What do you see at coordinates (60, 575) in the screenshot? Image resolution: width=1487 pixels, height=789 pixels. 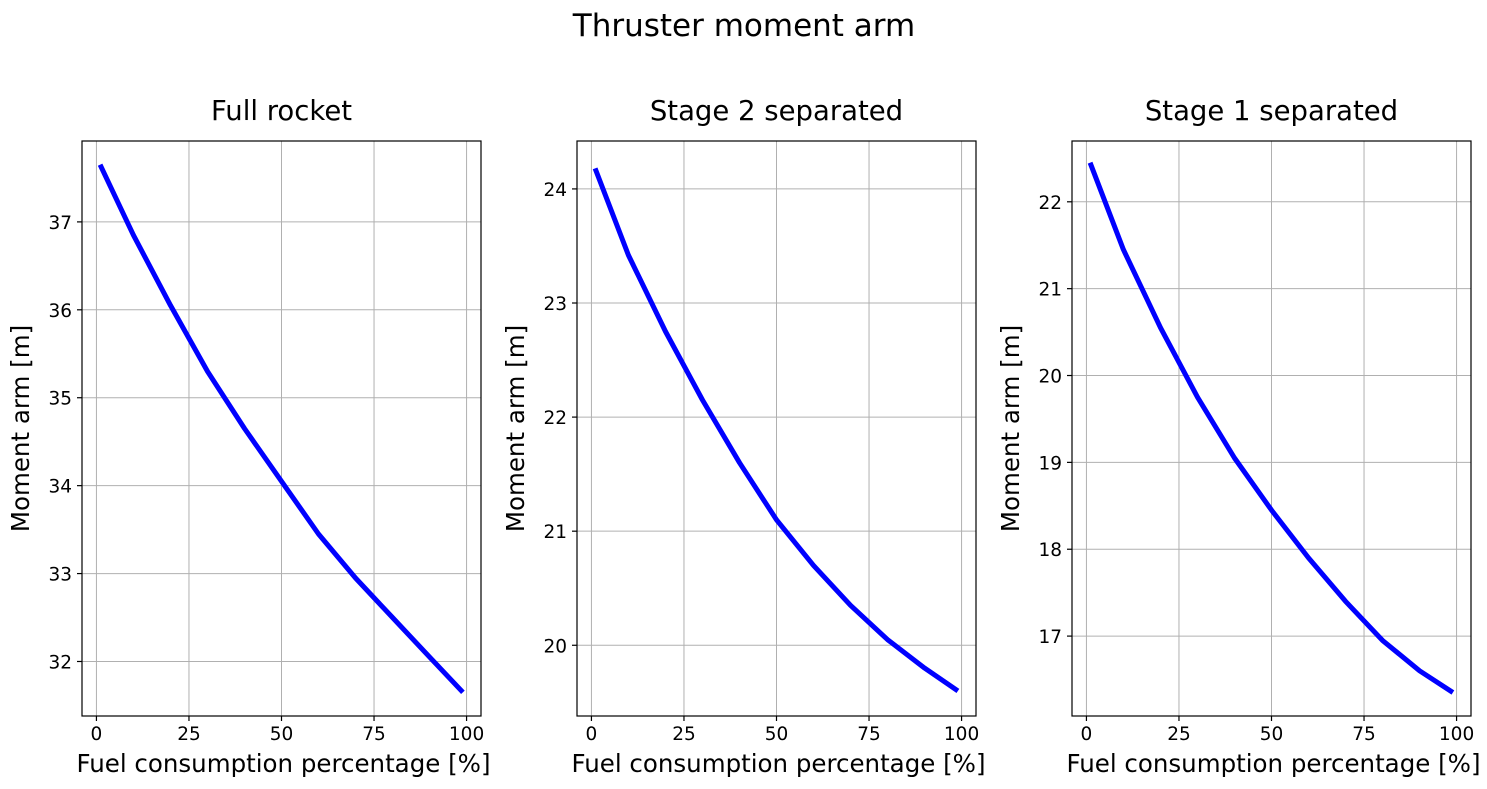 I see `y-tick-label: 33` at bounding box center [60, 575].